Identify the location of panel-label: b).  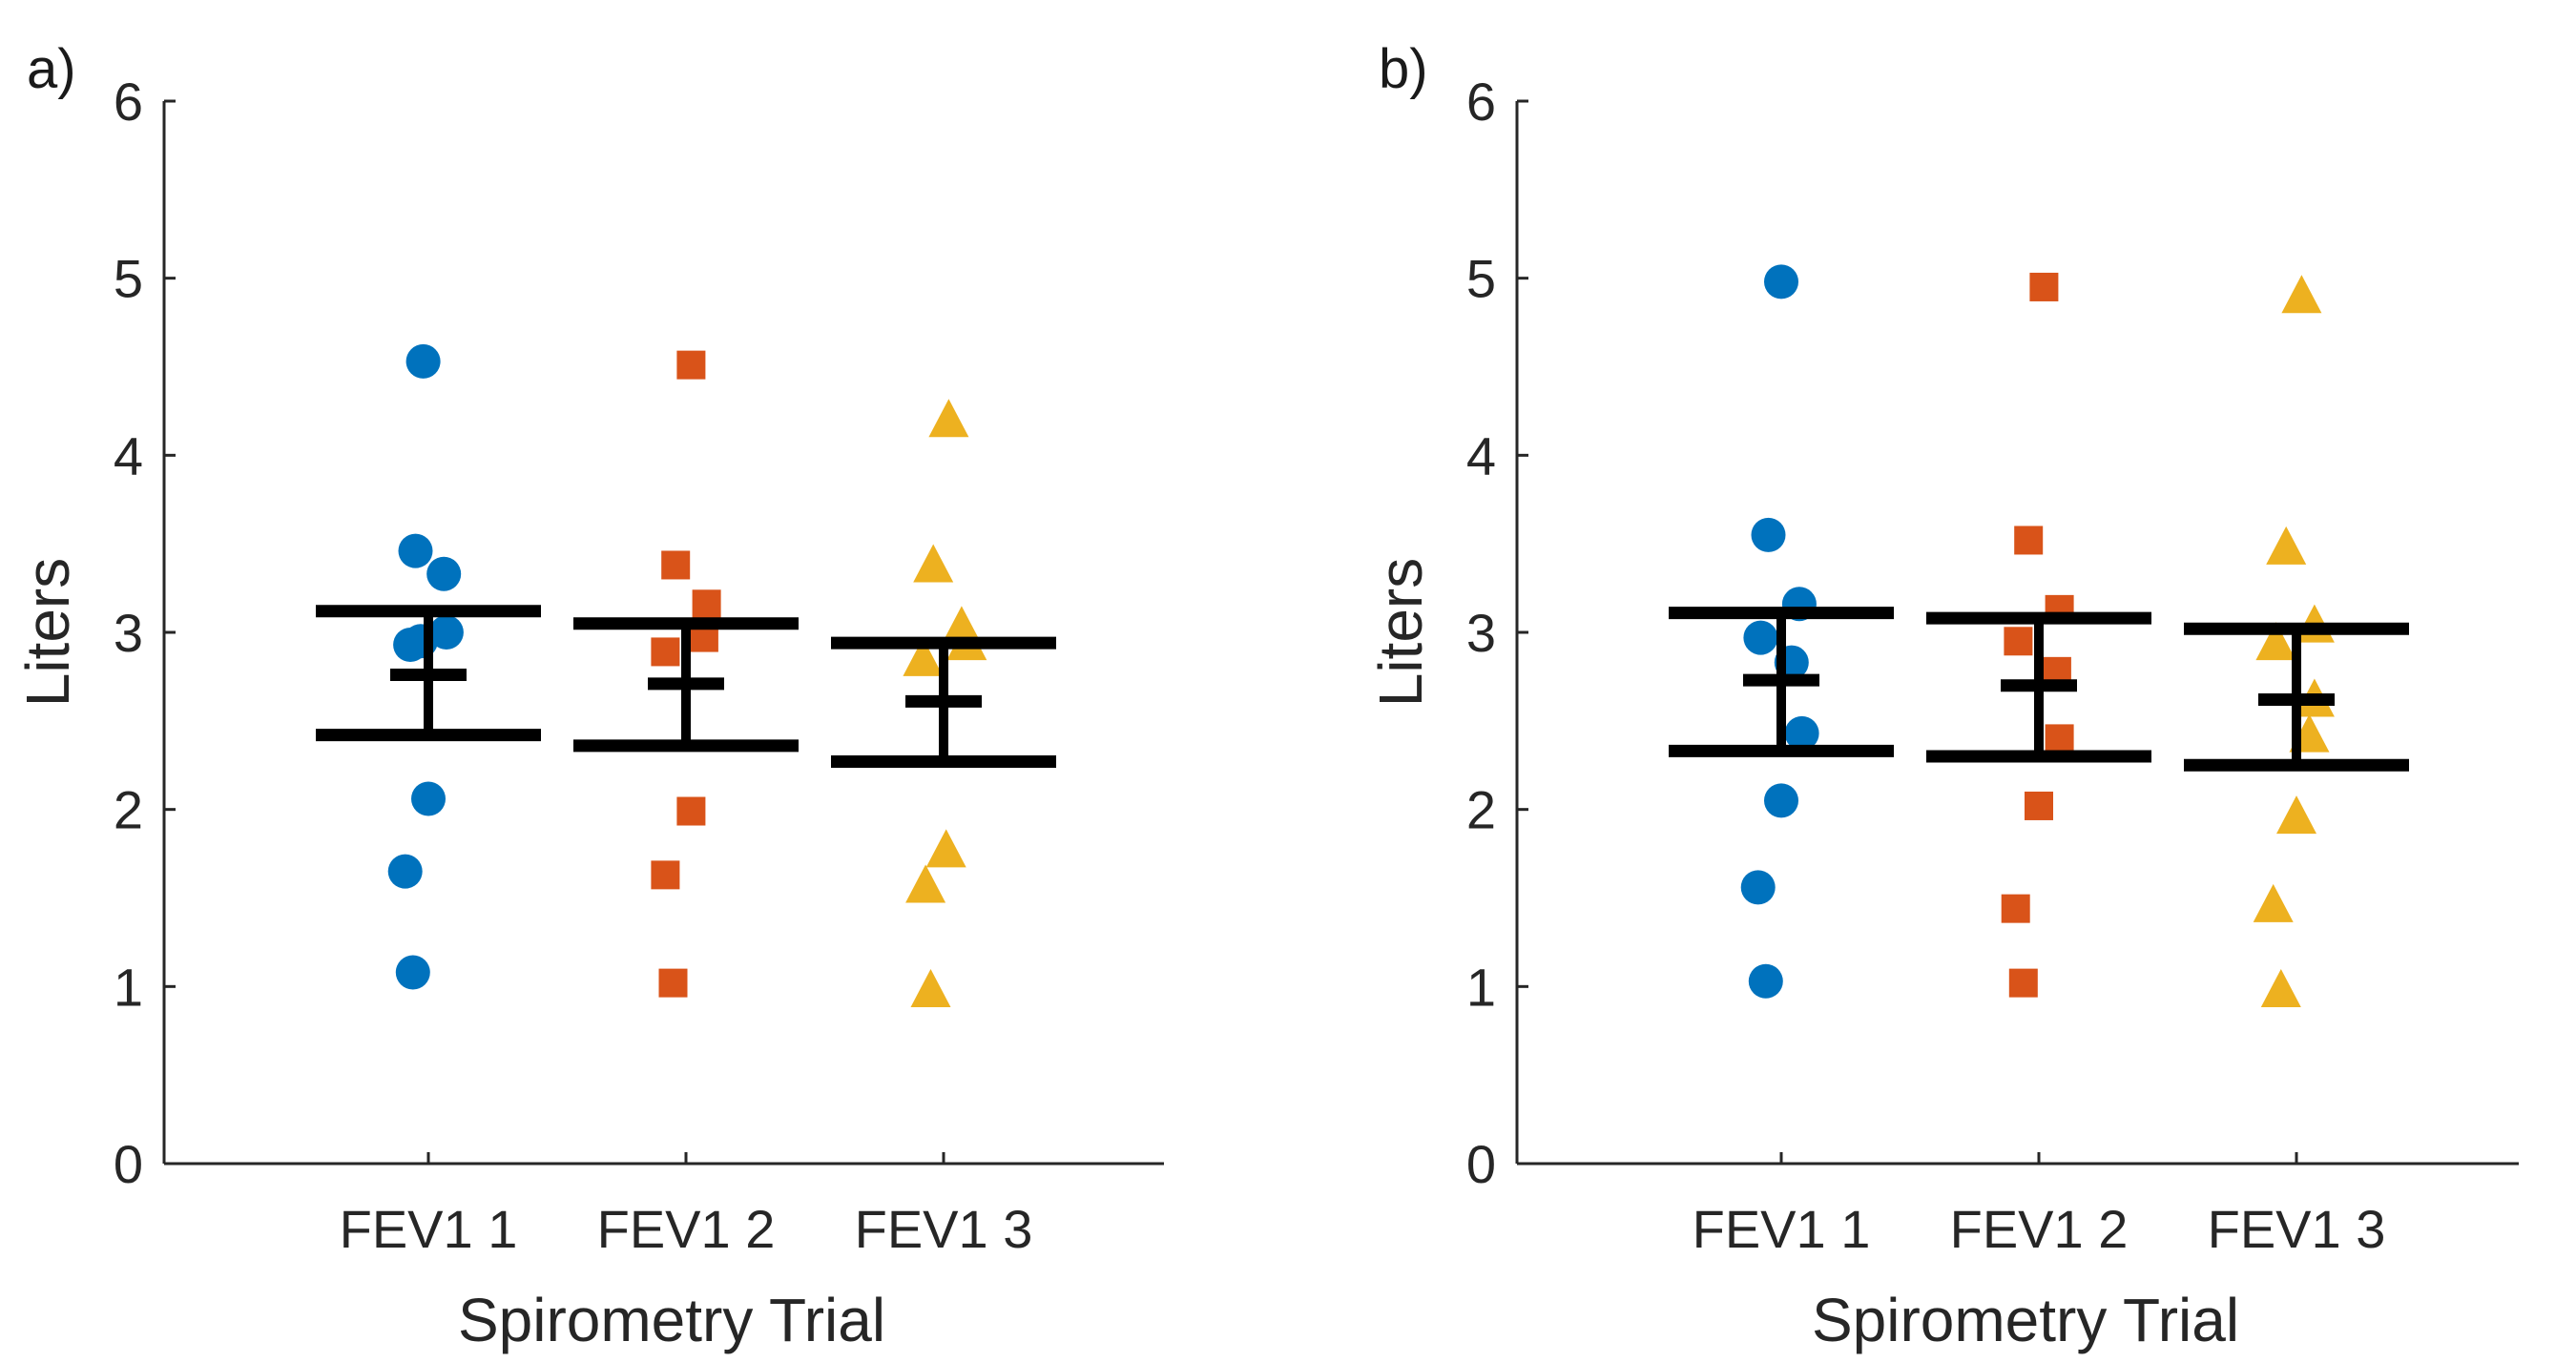
(1403, 69).